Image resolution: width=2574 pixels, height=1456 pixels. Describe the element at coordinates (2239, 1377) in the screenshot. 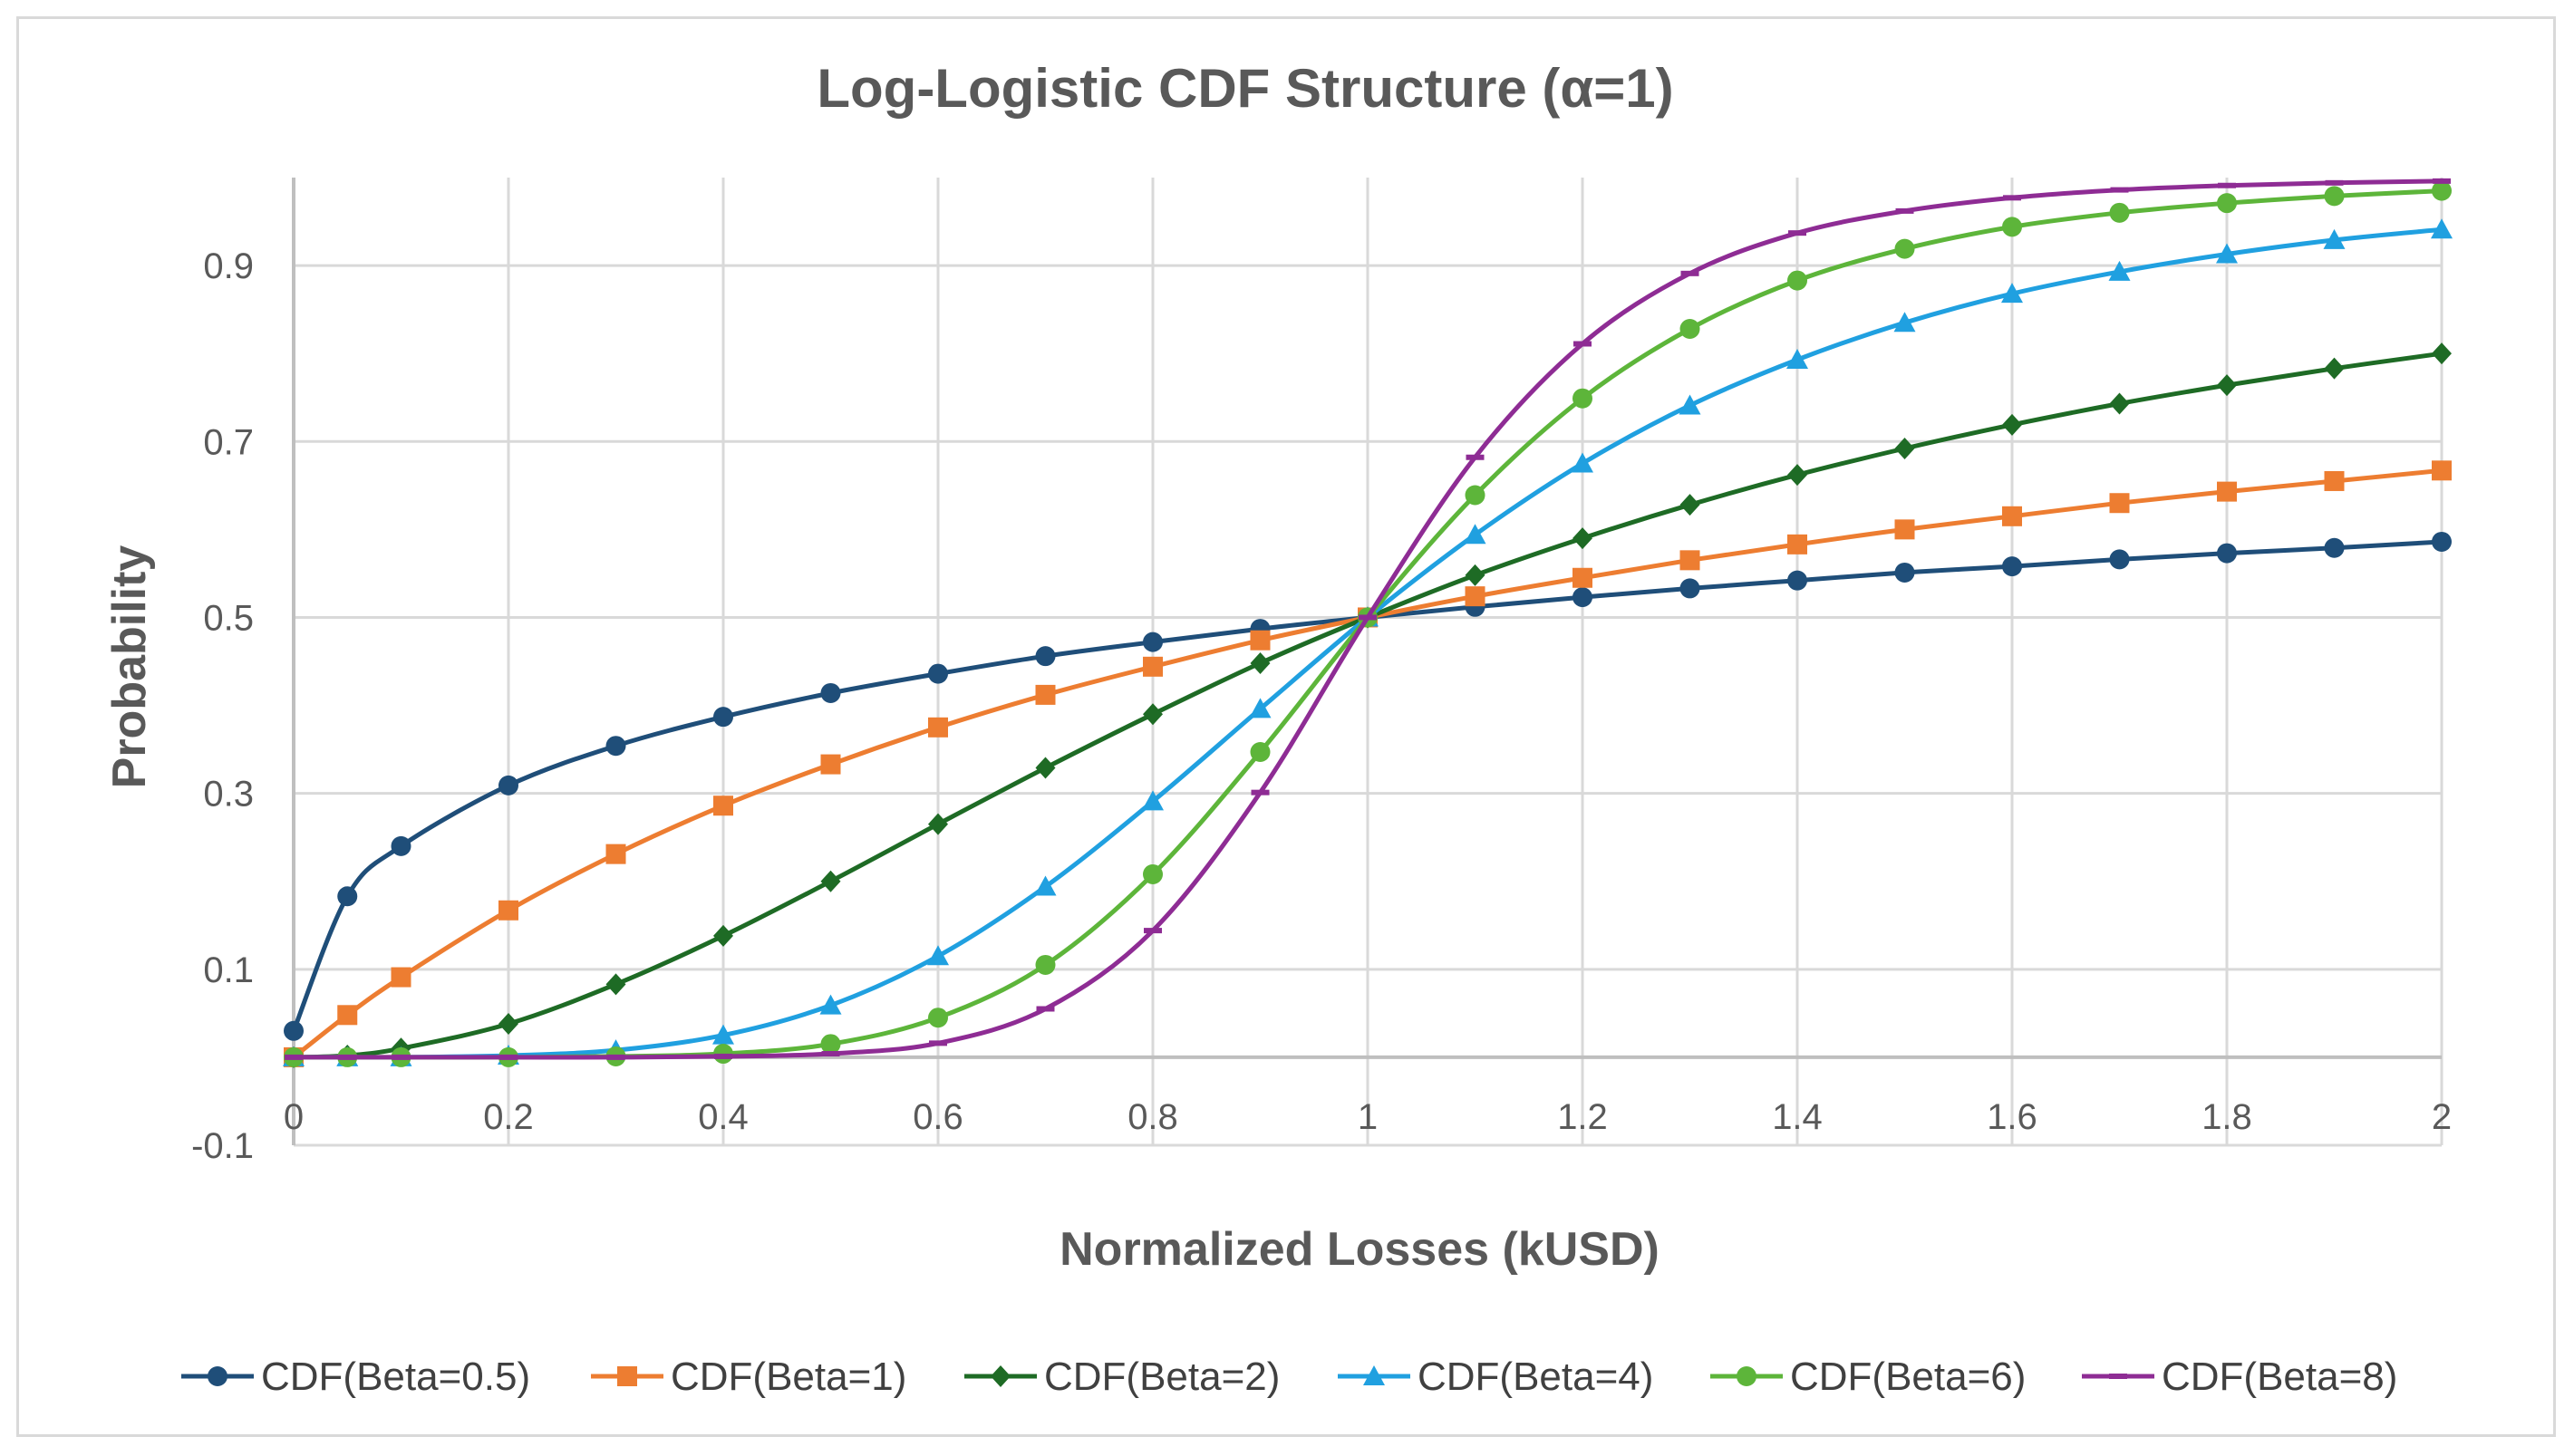

I see `legend-item: CDF(Beta=8)` at that location.